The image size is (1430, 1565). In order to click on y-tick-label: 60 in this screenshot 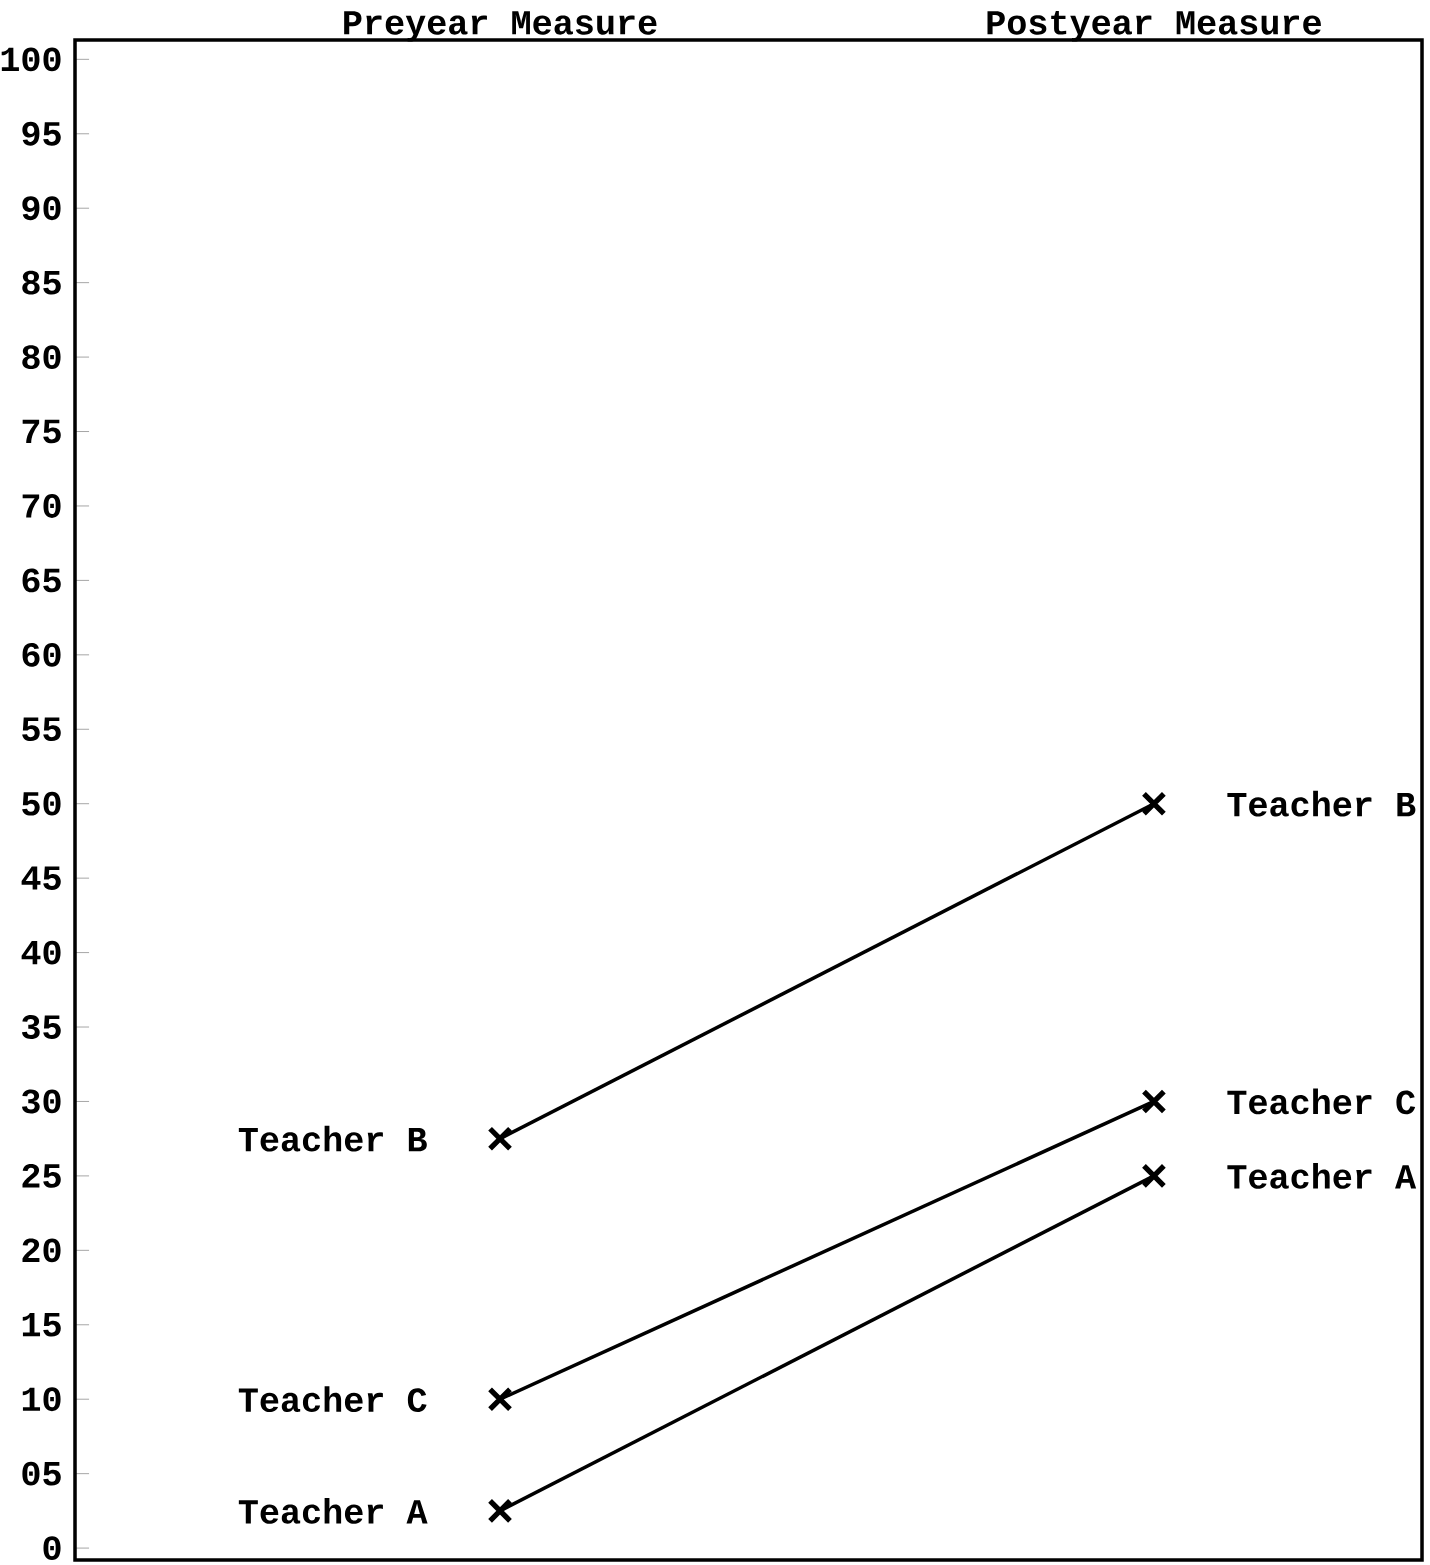, I will do `click(41, 654)`.